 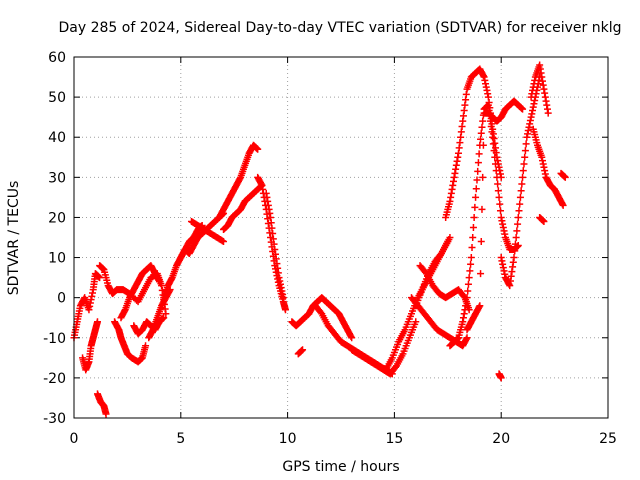 What do you see at coordinates (539, 89) in the screenshot?
I see `series-track-ac` at bounding box center [539, 89].